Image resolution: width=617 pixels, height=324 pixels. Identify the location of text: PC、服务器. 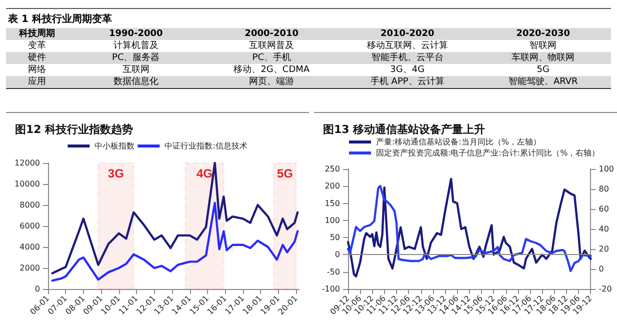
(136, 58).